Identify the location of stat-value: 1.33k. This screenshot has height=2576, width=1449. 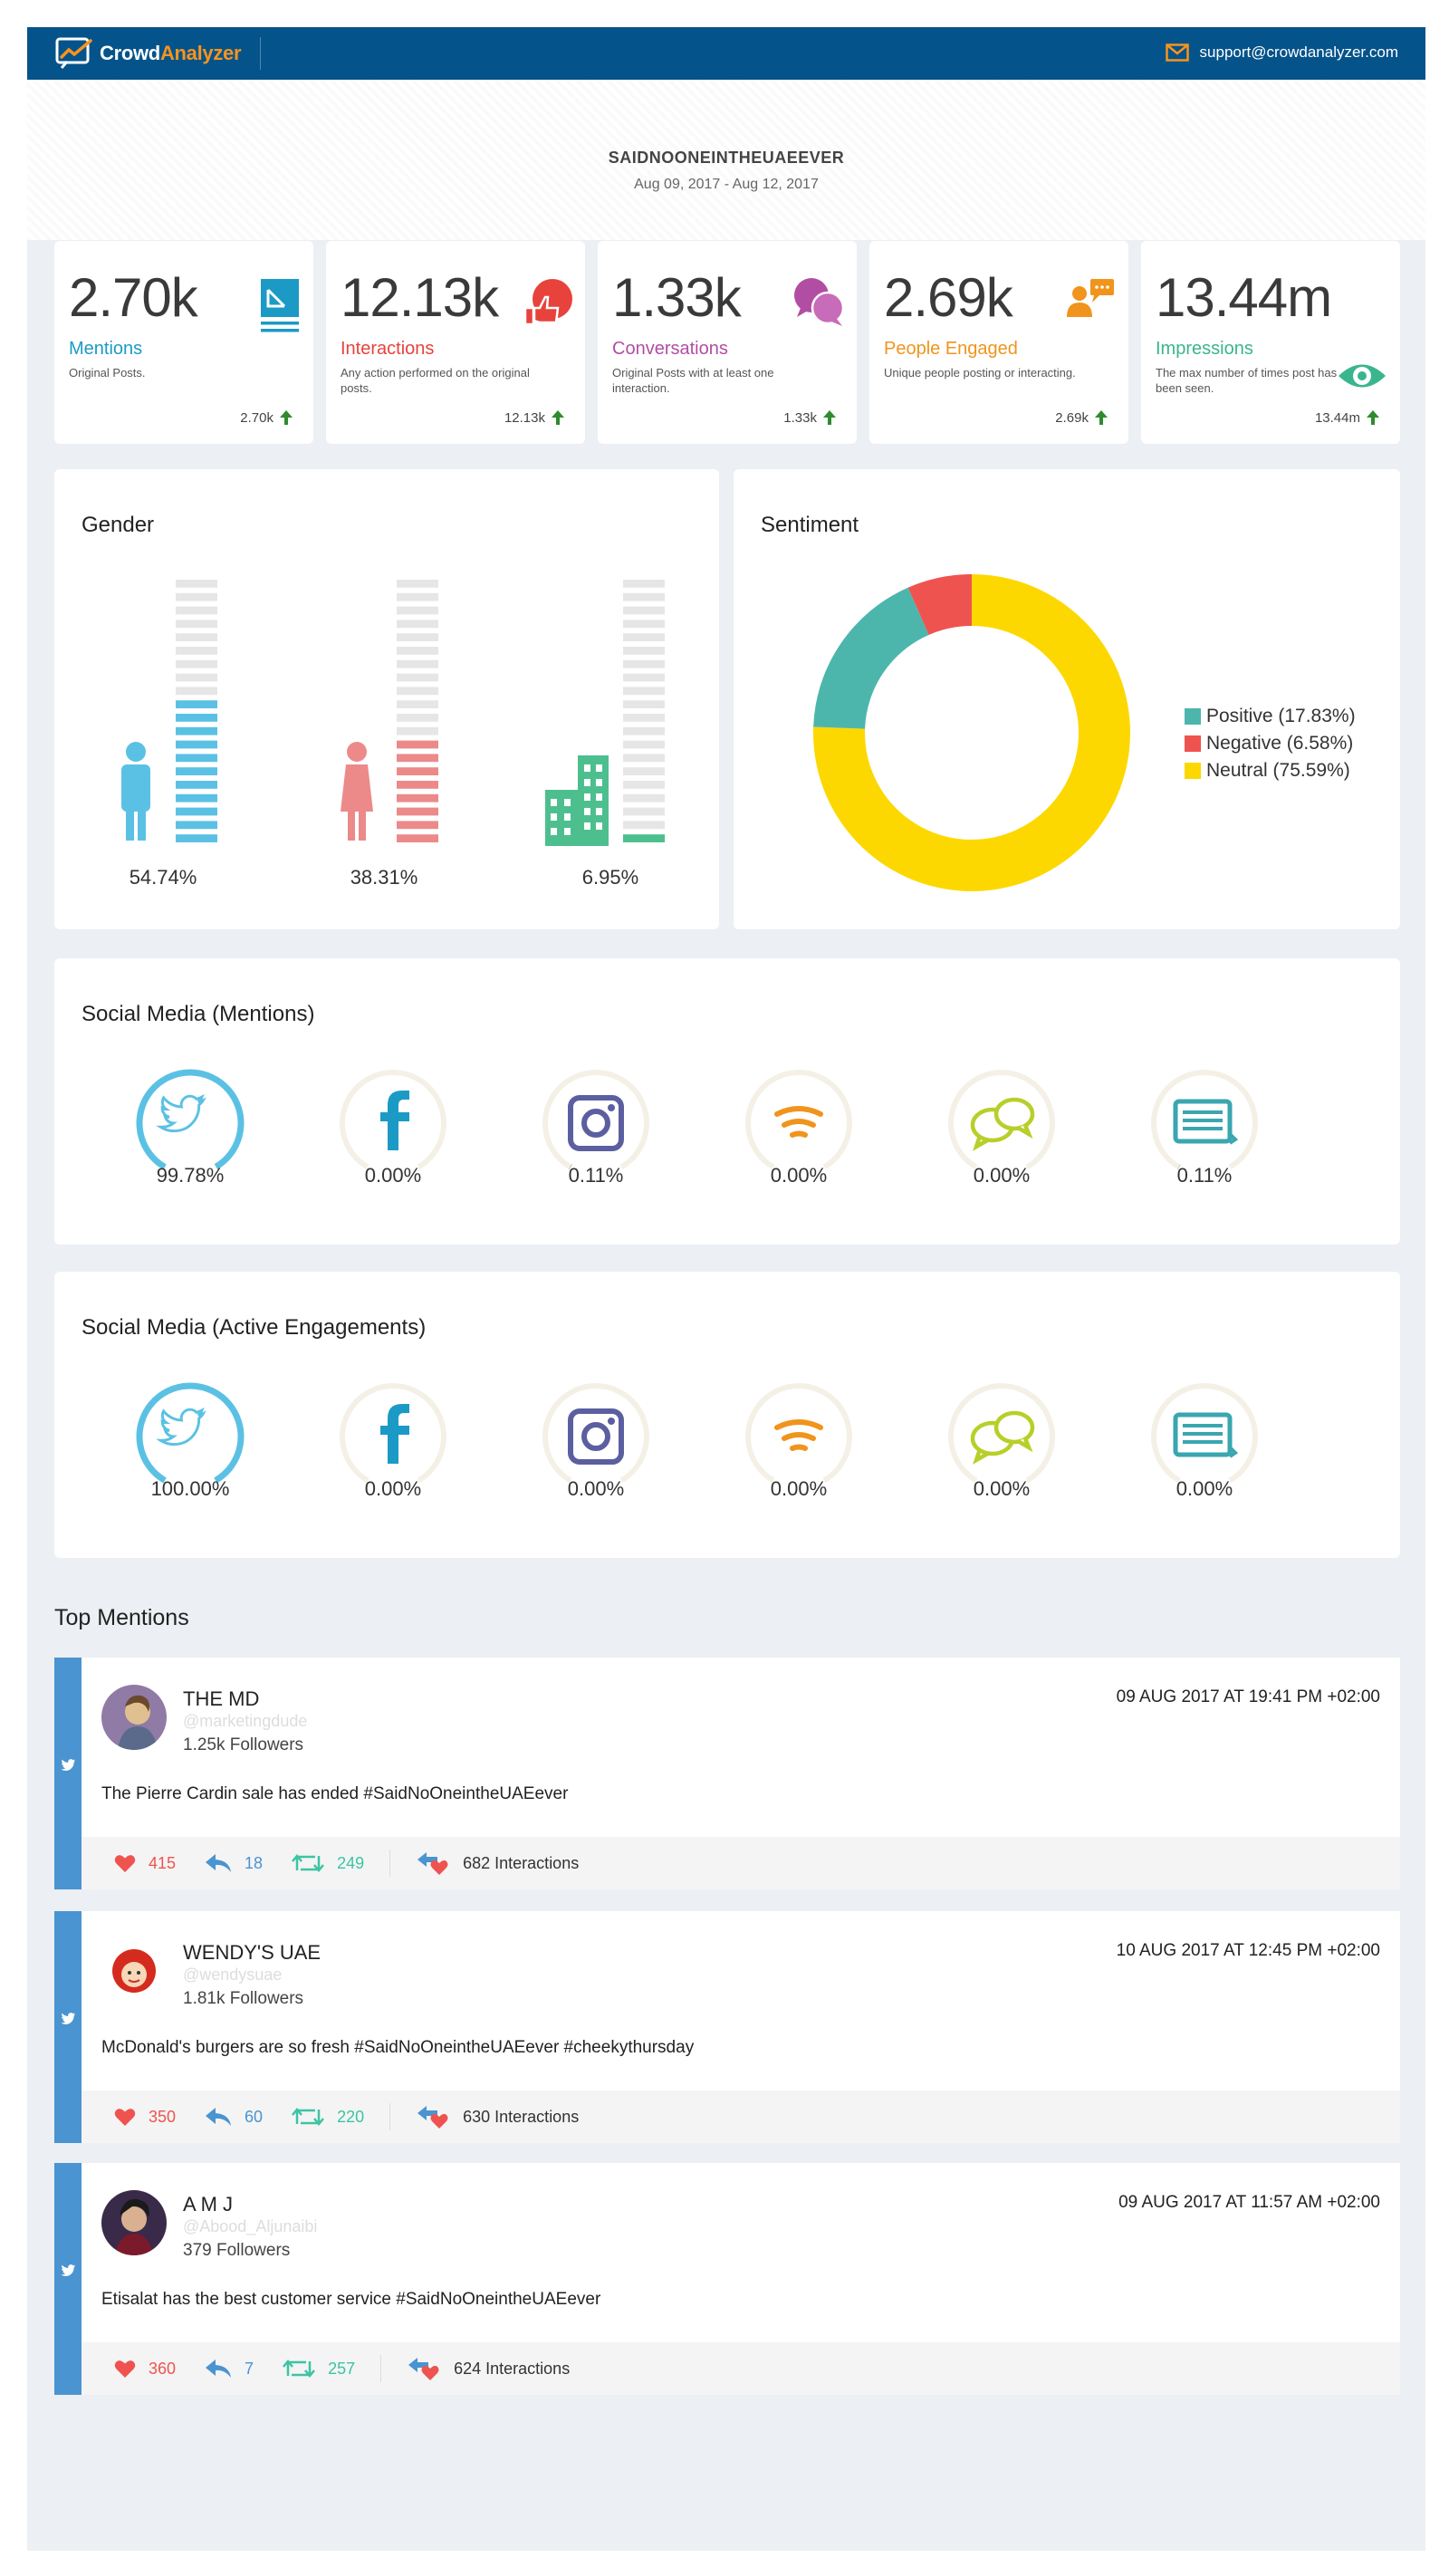
(677, 297).